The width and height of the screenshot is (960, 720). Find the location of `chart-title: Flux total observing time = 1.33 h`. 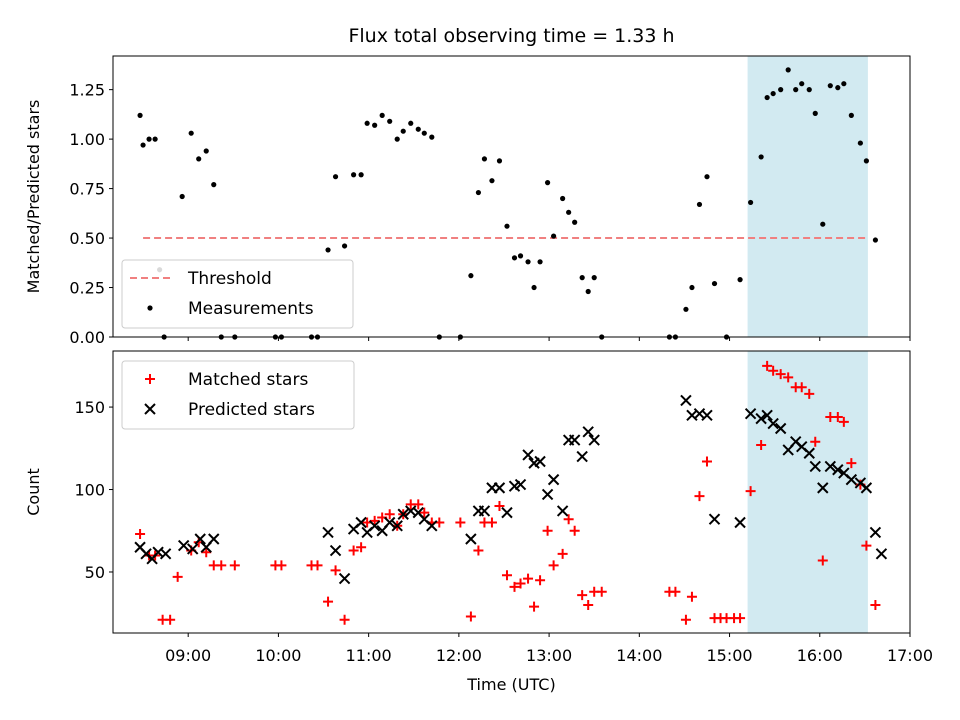

chart-title: Flux total observing time = 1.33 h is located at coordinates (511, 36).